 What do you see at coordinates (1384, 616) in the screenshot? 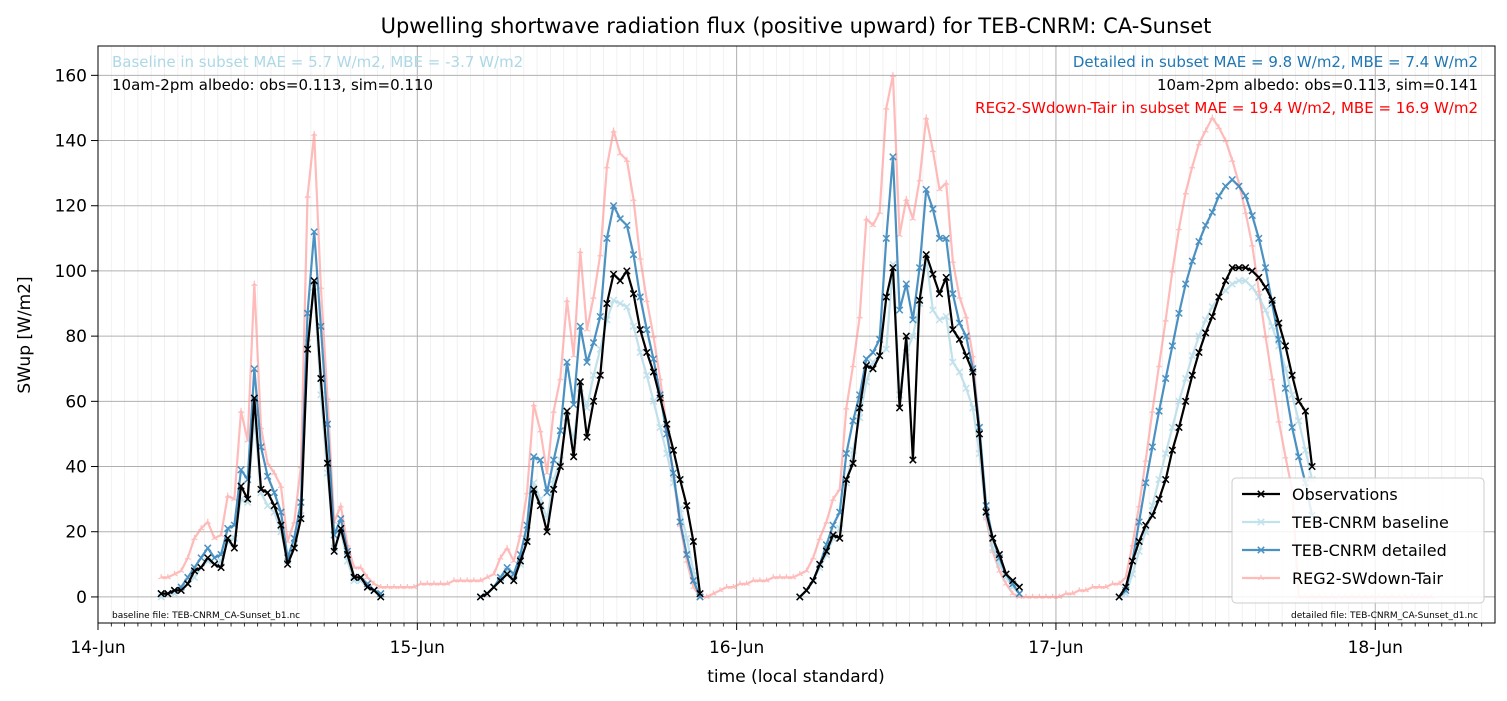
I see `detailed-file-annotation: detailed file: TEB-CNRM_CA-Sunset_d1.nc` at bounding box center [1384, 616].